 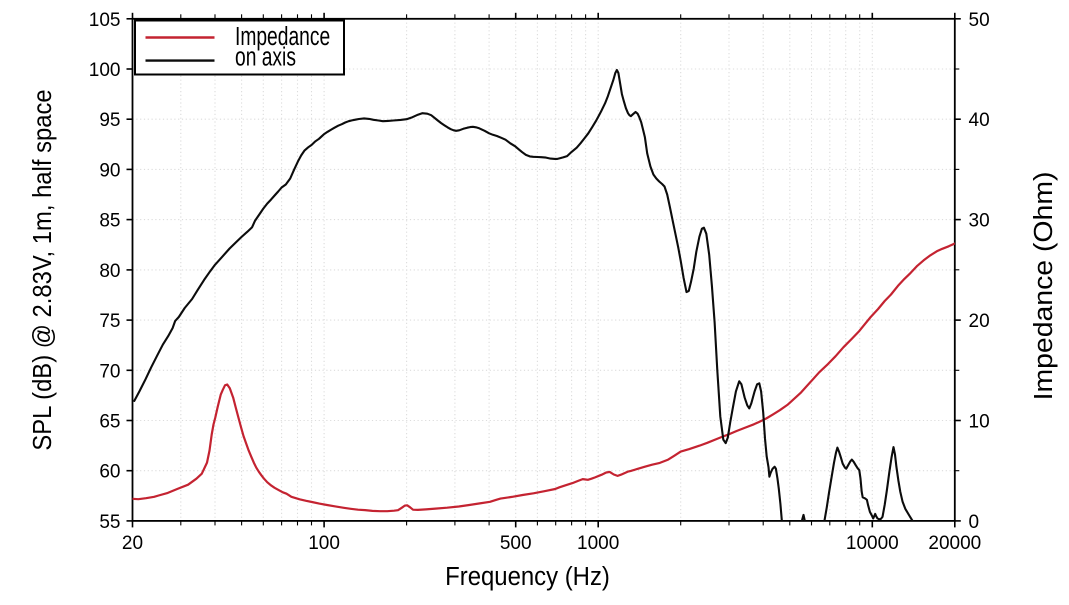 What do you see at coordinates (979, 422) in the screenshot?
I see `svg-text: 10` at bounding box center [979, 422].